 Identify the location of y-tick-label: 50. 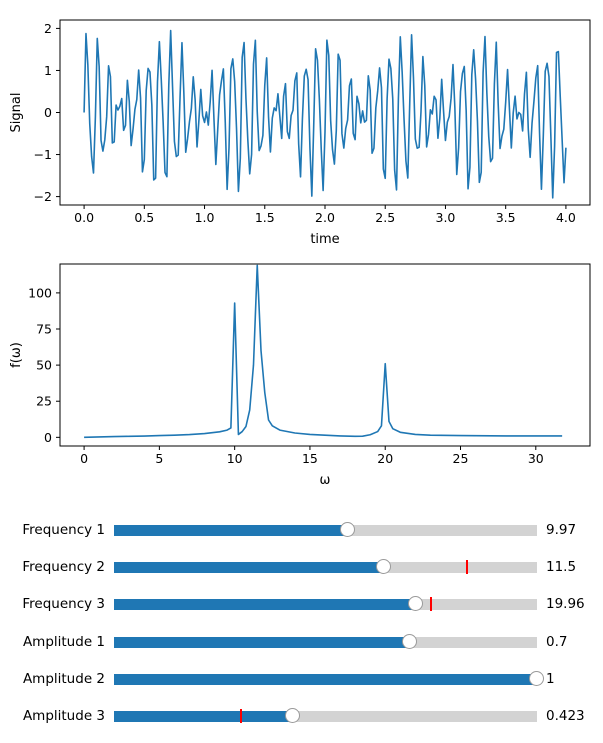
(44, 365).